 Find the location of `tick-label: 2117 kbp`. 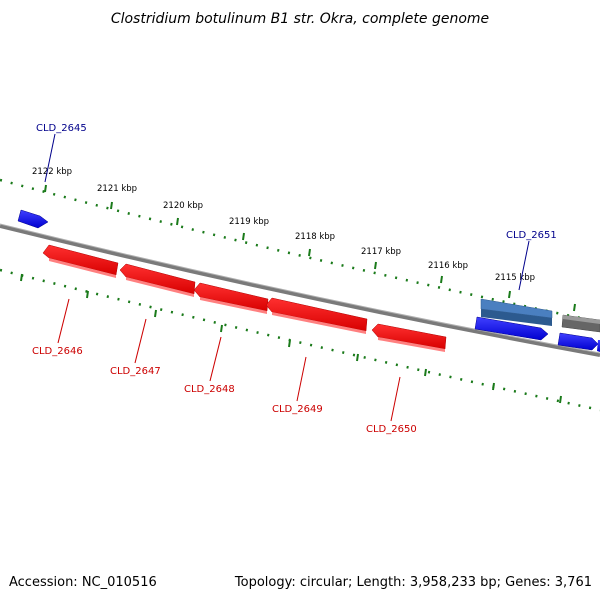

tick-label: 2117 kbp is located at coordinates (381, 252).